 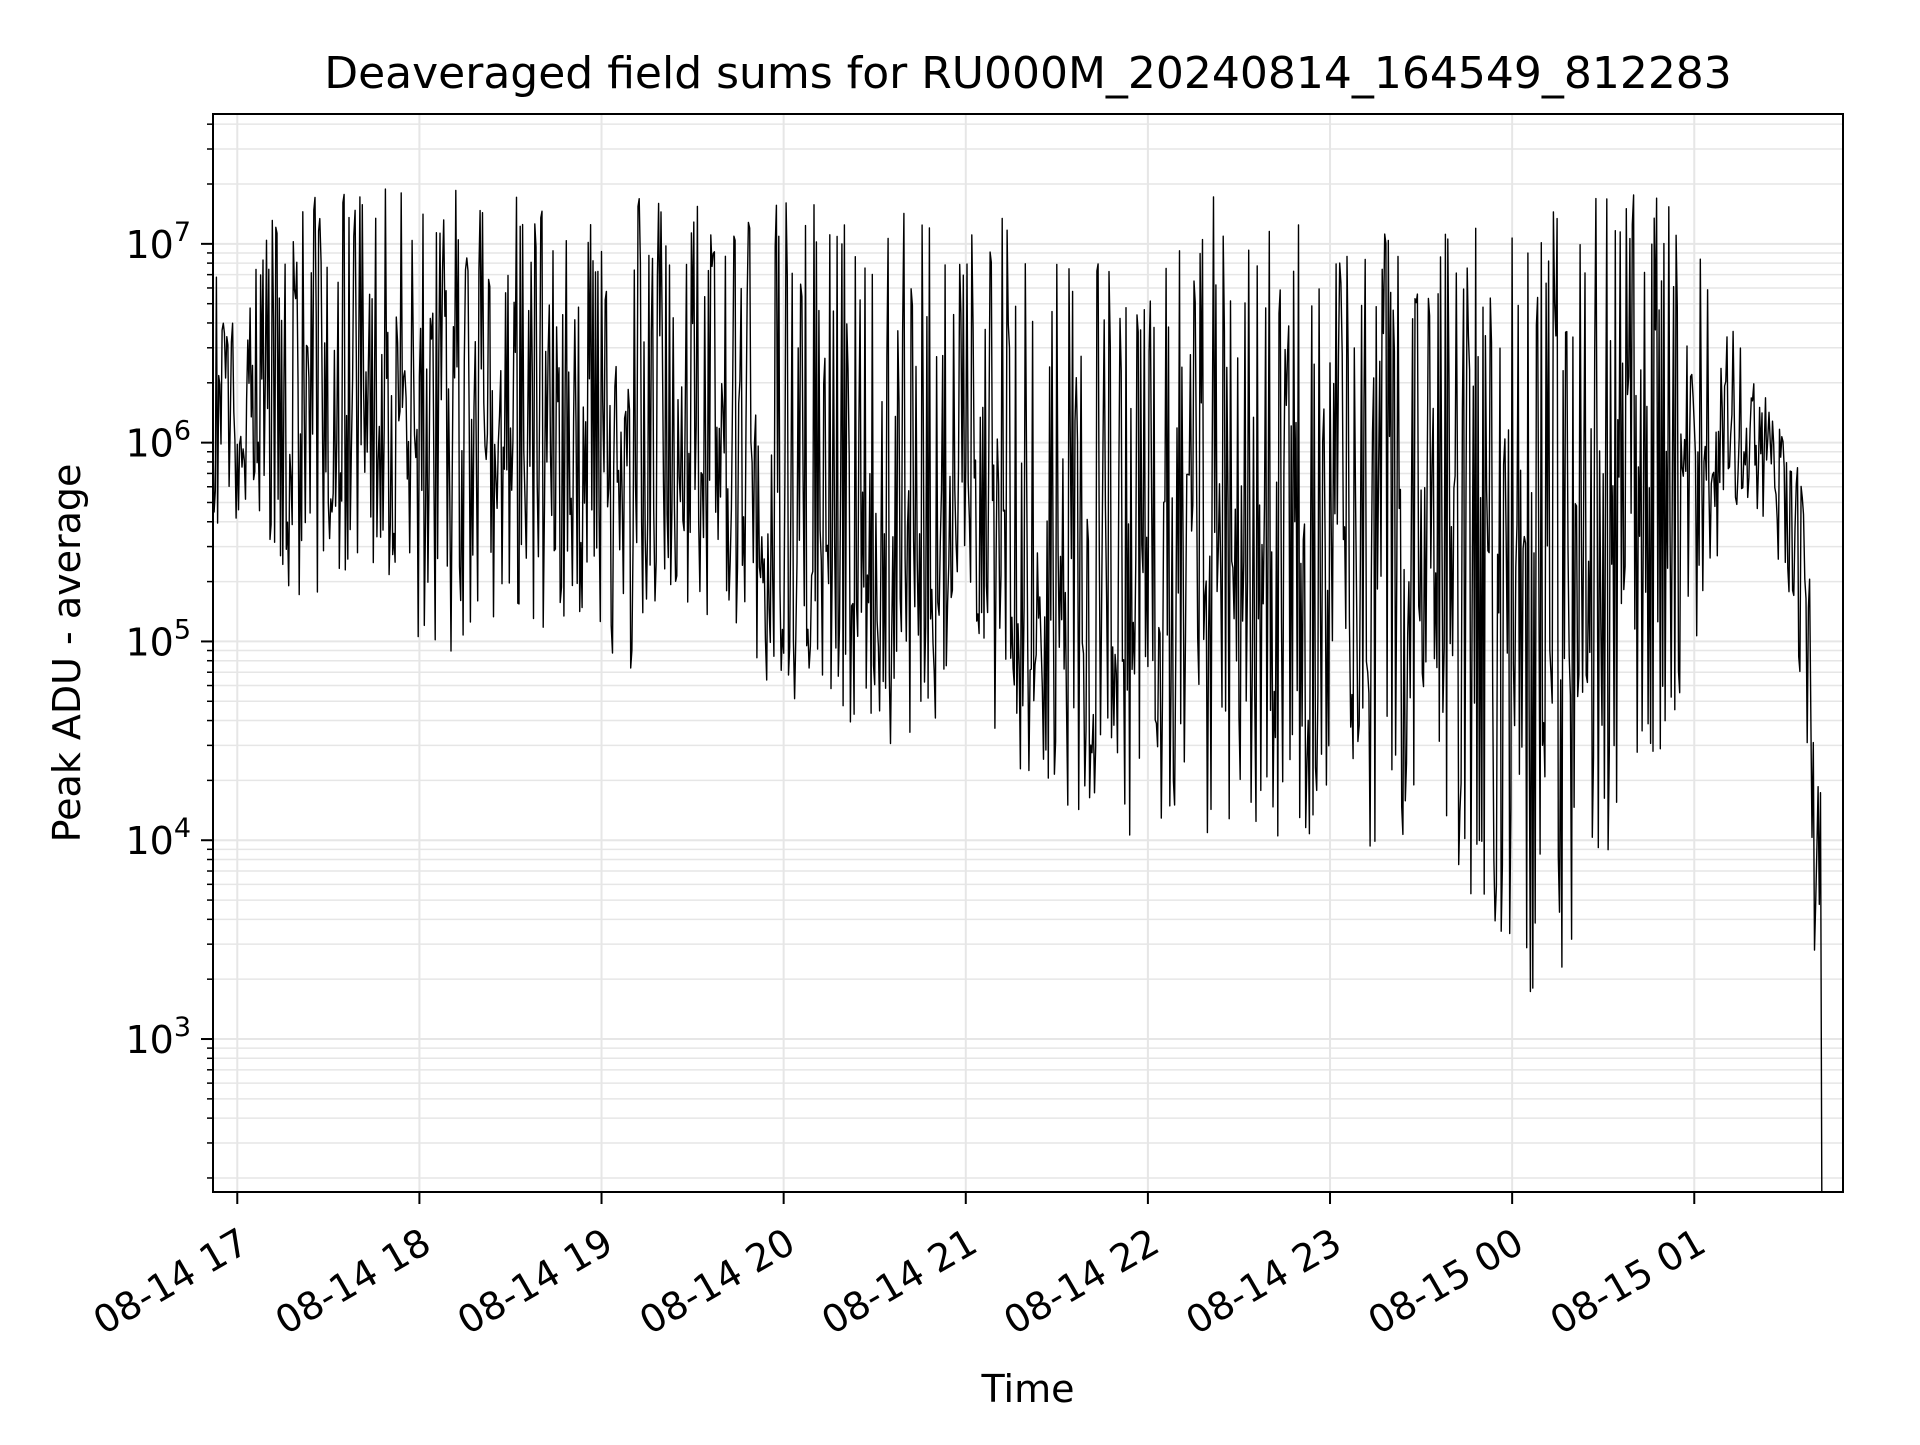 I want to click on x-axis-label: Time, so click(x=1028, y=1389).